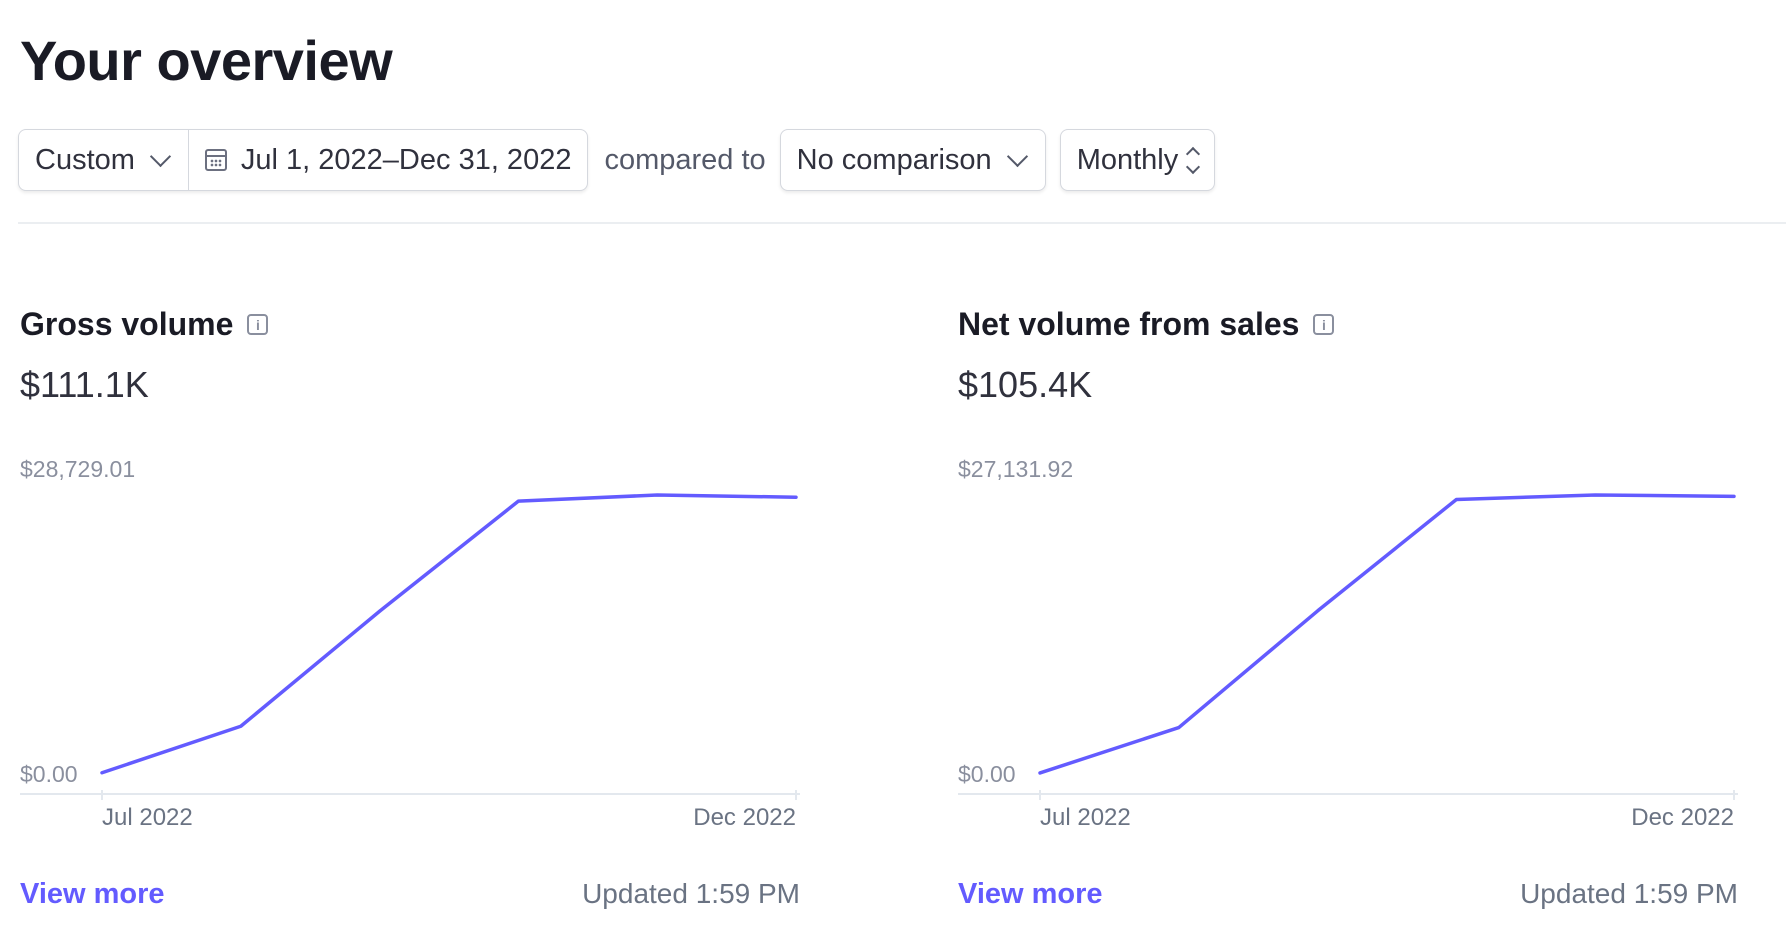 This screenshot has height=935, width=1786. Describe the element at coordinates (685, 159) in the screenshot. I see `compared-to-label: compared to` at that location.